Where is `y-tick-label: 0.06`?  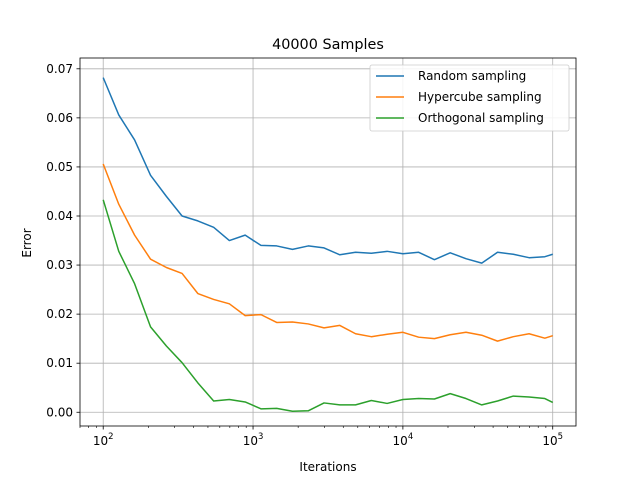 y-tick-label: 0.06 is located at coordinates (59, 118).